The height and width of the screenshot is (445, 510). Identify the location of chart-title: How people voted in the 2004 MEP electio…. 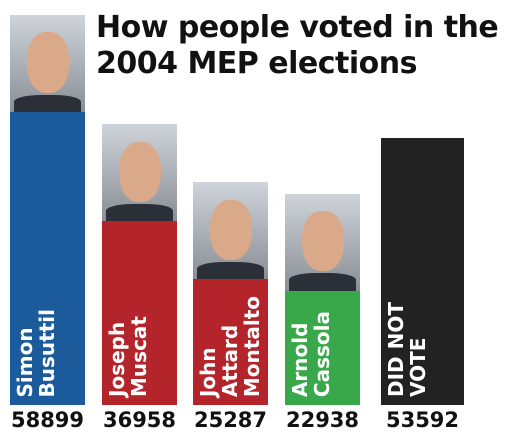
(297, 45).